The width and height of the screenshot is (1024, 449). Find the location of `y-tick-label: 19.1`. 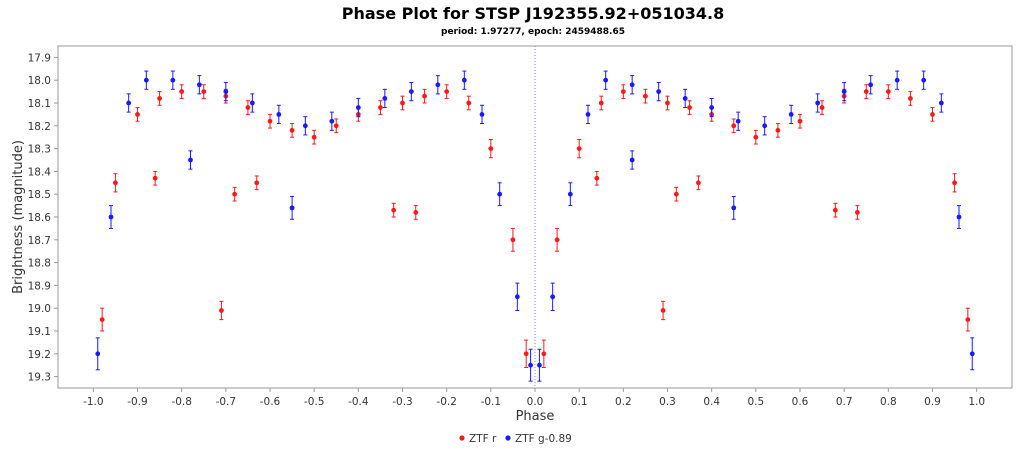

y-tick-label: 19.1 is located at coordinates (39, 332).